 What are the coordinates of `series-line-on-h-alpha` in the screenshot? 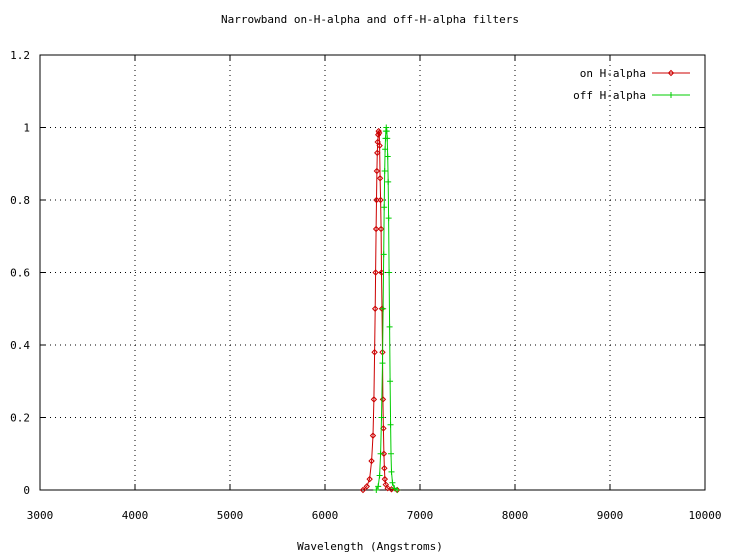 It's located at (380, 310).